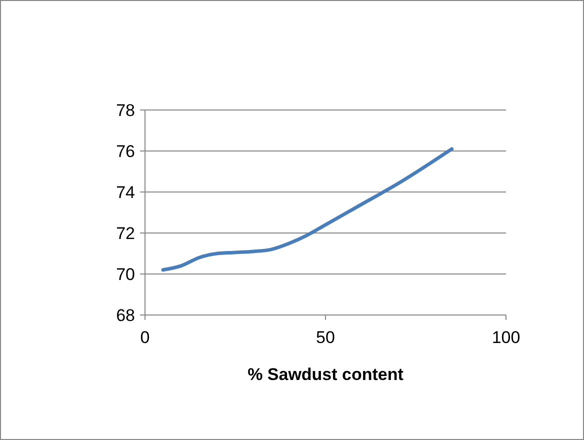 The image size is (584, 440). Describe the element at coordinates (145, 337) in the screenshot. I see `x-tick-label: 0` at that location.